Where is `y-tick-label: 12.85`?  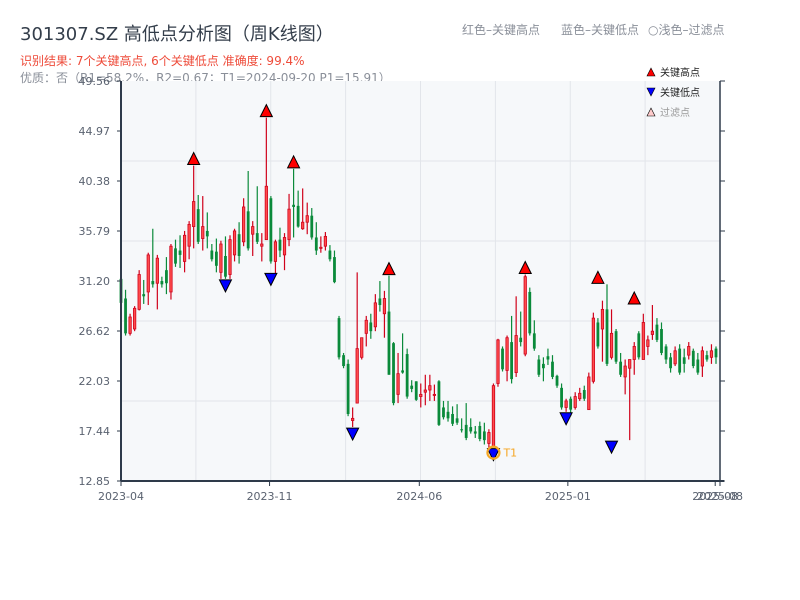 y-tick-label: 12.85 is located at coordinates (95, 481).